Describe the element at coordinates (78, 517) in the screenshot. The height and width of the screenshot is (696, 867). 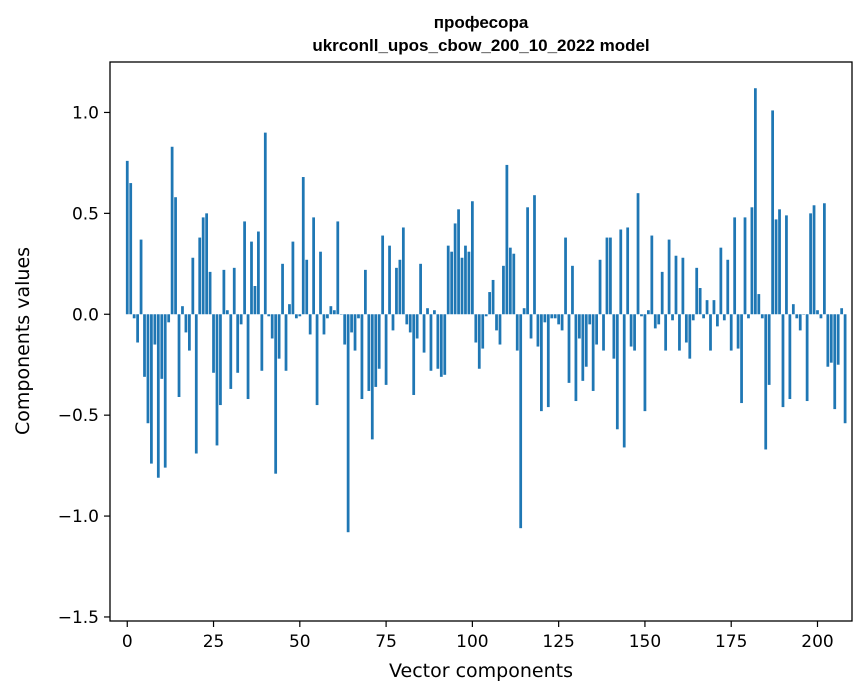
I see `y-tick-label: −1.0` at that location.